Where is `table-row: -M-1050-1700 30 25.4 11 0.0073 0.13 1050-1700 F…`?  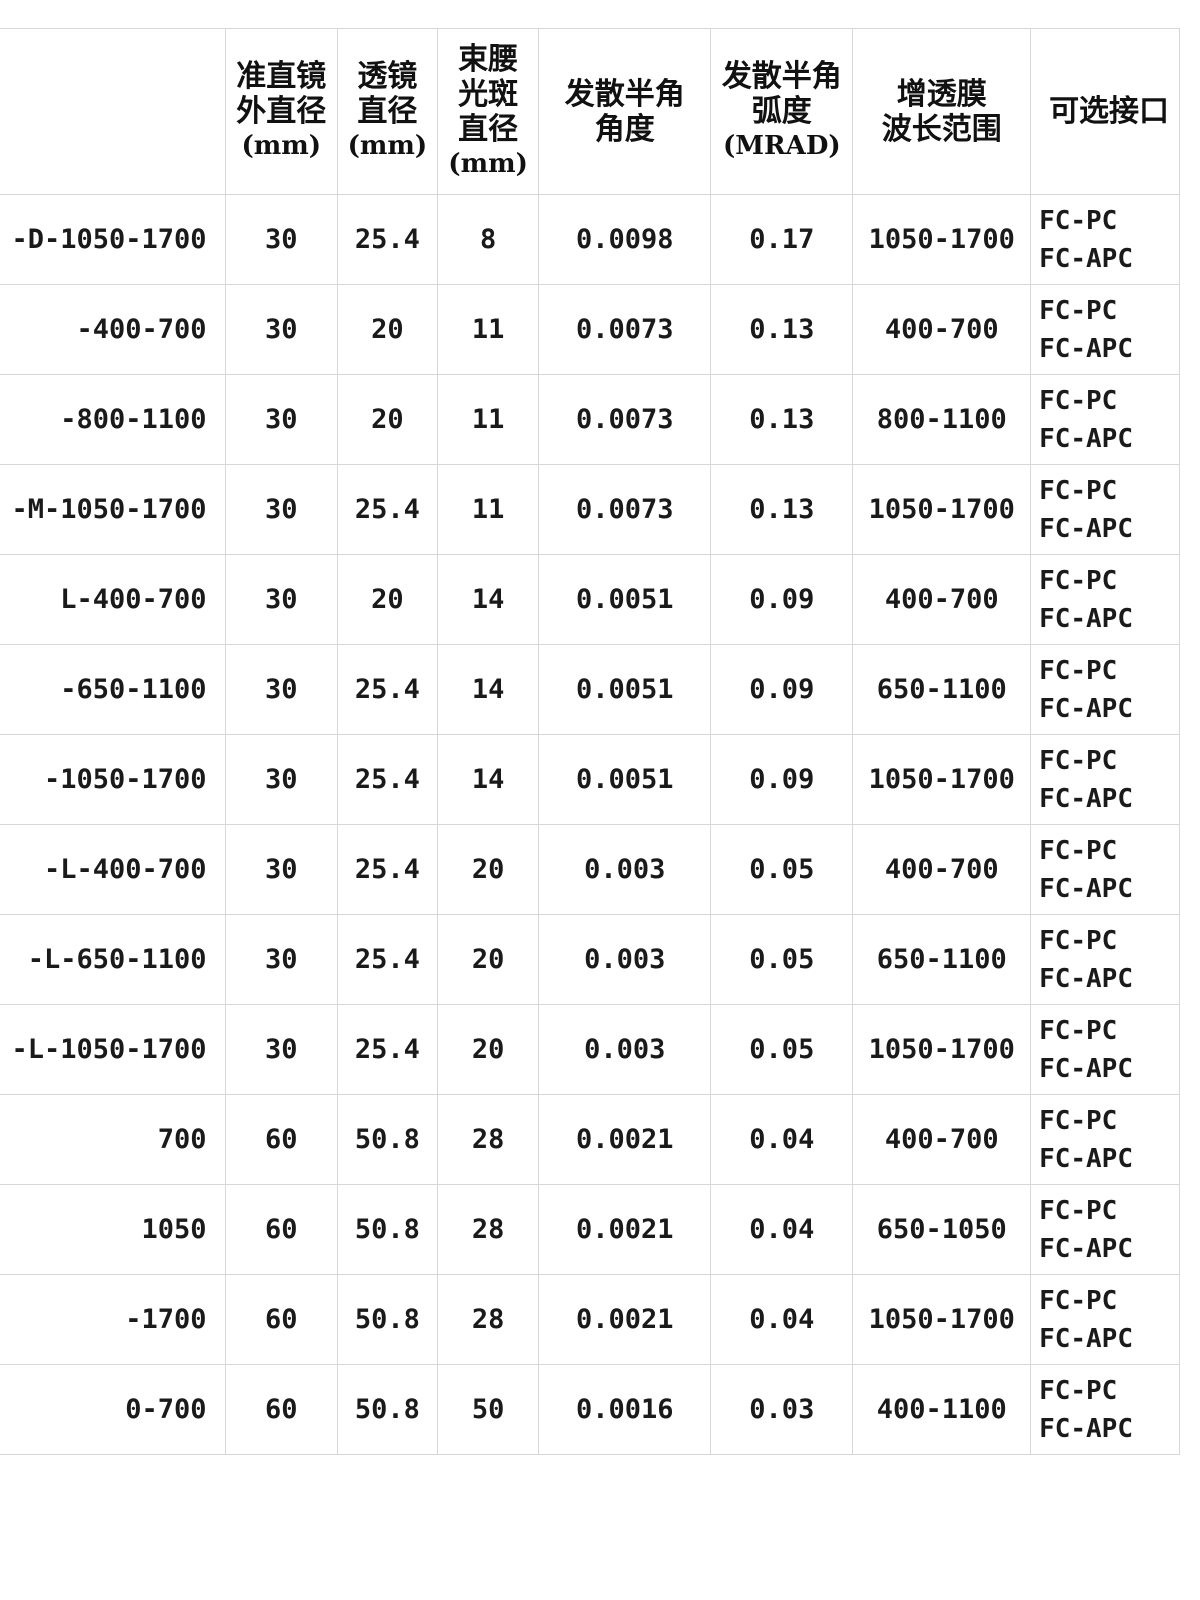 table-row: -M-1050-1700 30 25.4 11 0.0073 0.13 1050-1700 F… is located at coordinates (590, 509).